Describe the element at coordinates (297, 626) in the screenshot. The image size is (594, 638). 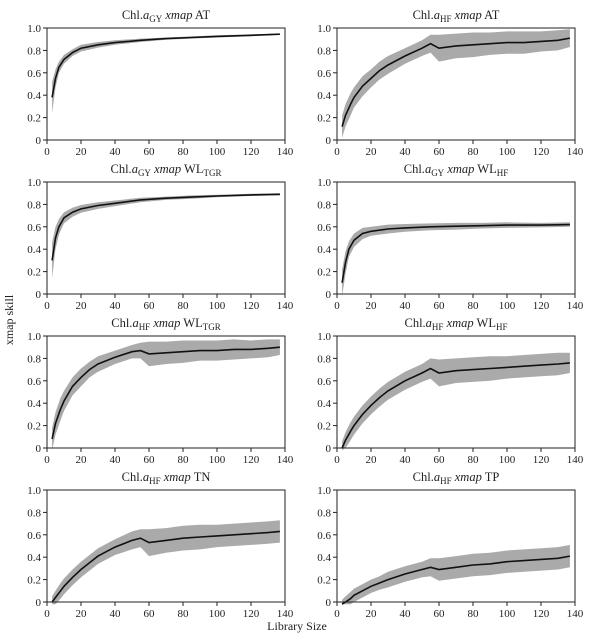
I see `x-axis-label: Library Size` at that location.